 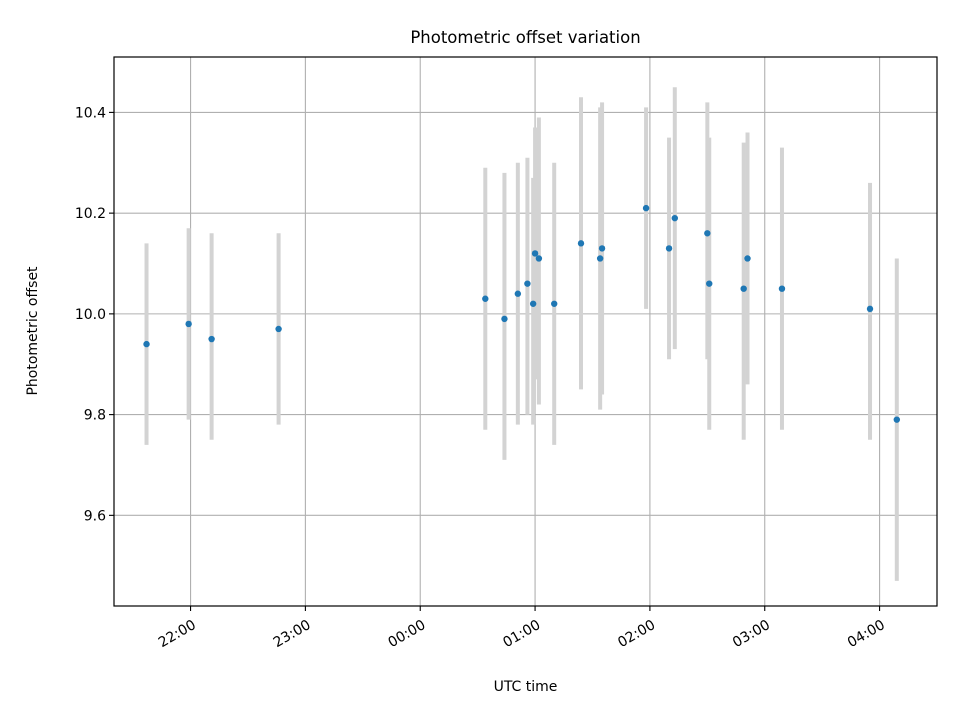 What do you see at coordinates (95, 516) in the screenshot?
I see `y-tick-label: 9.6` at bounding box center [95, 516].